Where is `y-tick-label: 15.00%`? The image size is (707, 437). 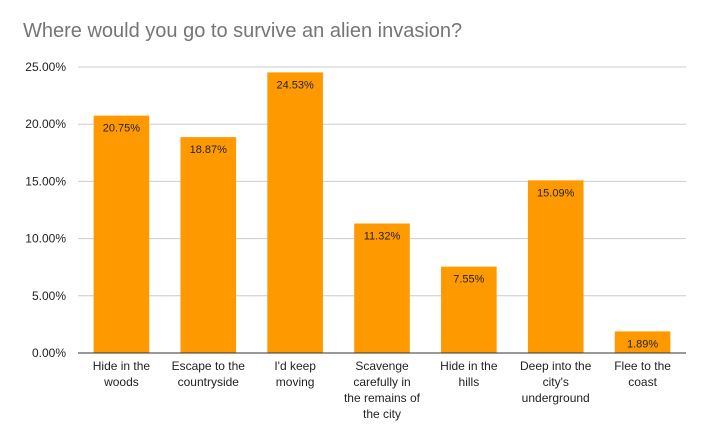
y-tick-label: 15.00% is located at coordinates (45, 181).